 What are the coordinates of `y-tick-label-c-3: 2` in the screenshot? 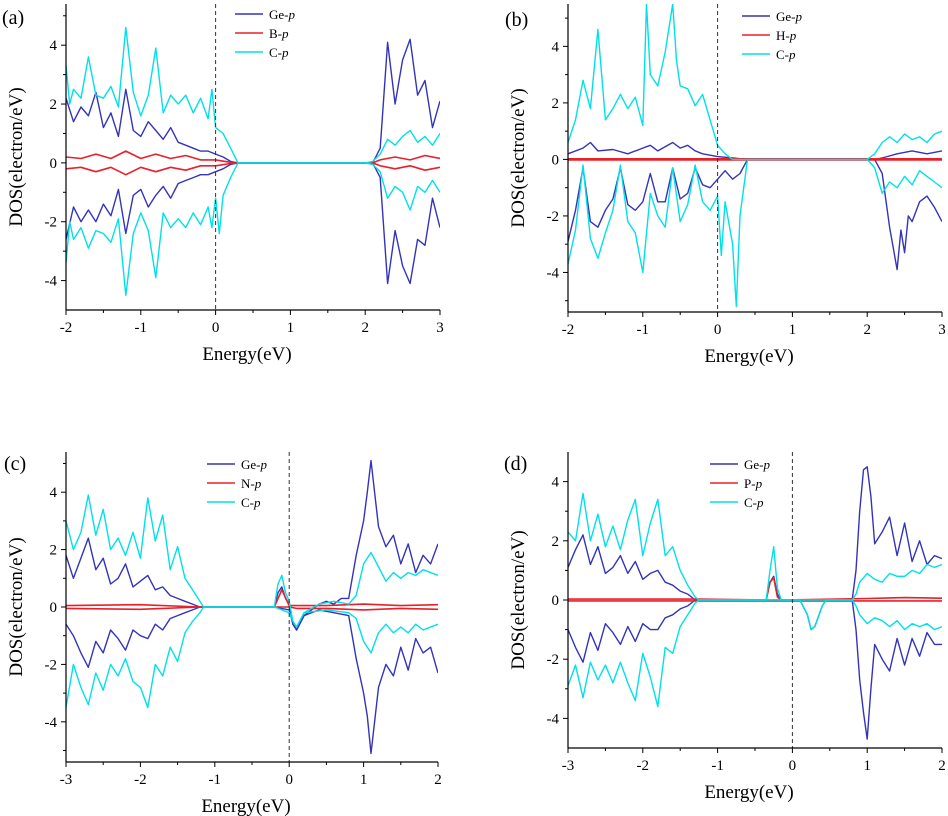 It's located at (54, 551).